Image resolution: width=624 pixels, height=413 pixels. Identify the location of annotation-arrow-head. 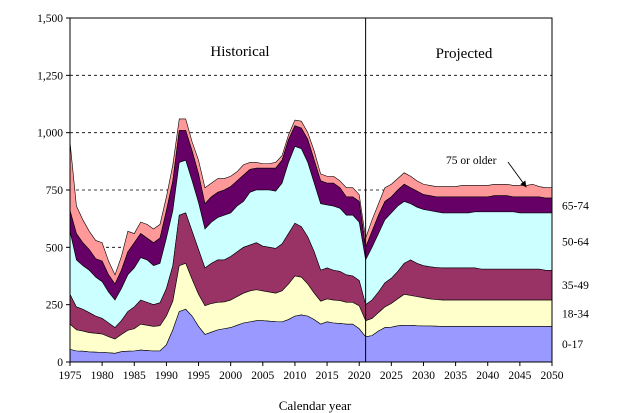
(523, 184).